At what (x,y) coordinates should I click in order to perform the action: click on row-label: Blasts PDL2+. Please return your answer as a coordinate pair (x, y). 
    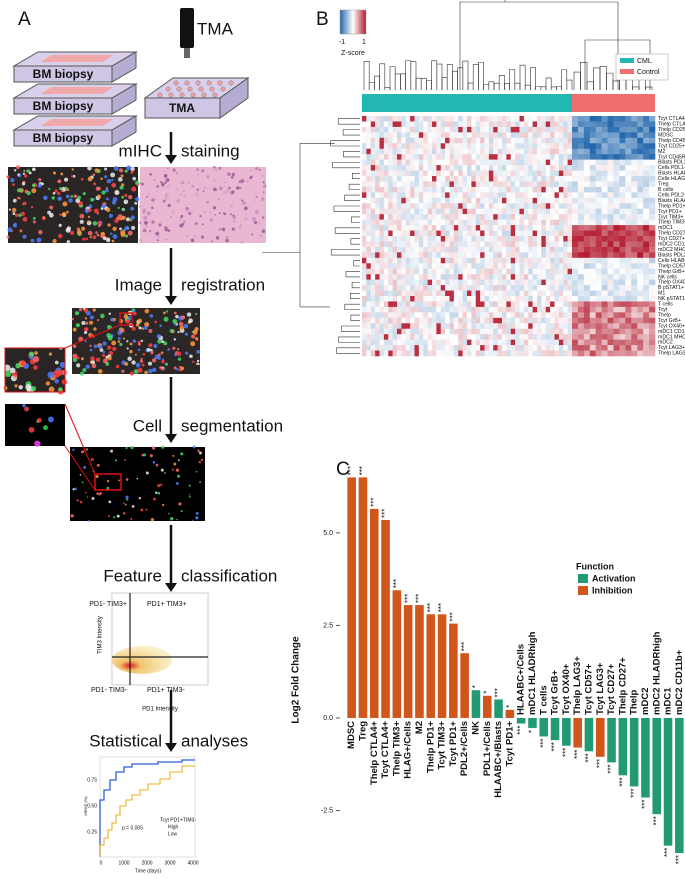
    Looking at the image, I should click on (671, 255).